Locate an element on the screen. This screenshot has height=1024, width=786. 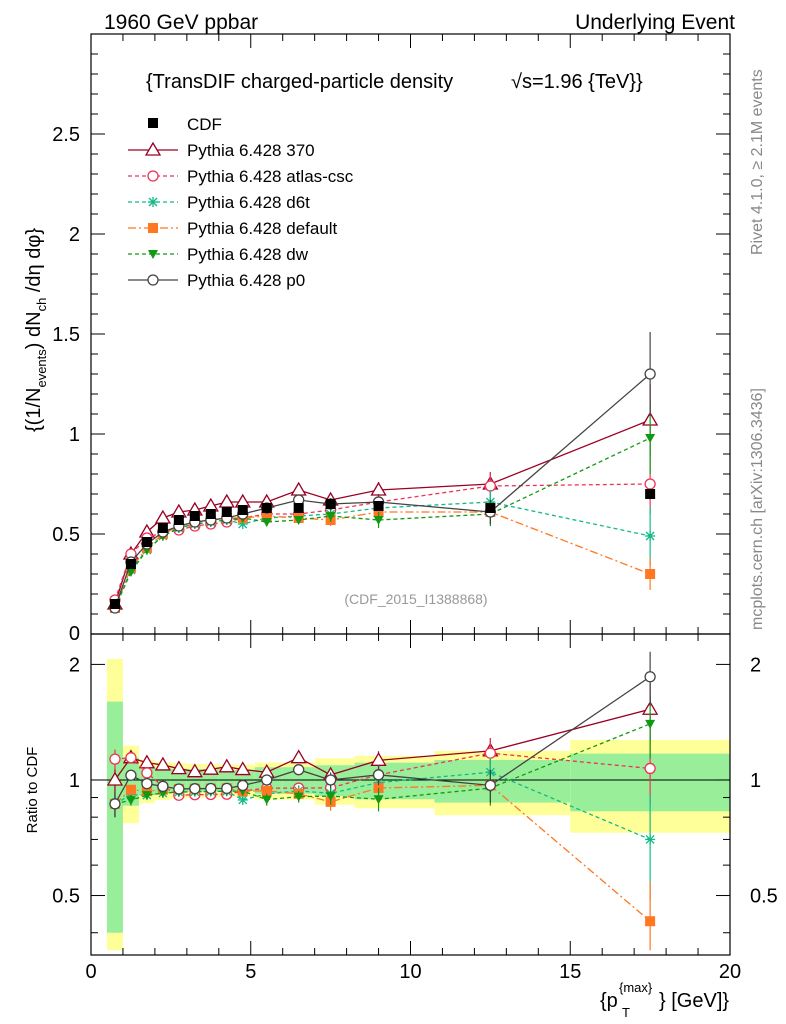
y-axis-label: {(1/Nevents) dNch /dη dφ} is located at coordinates (36, 330).